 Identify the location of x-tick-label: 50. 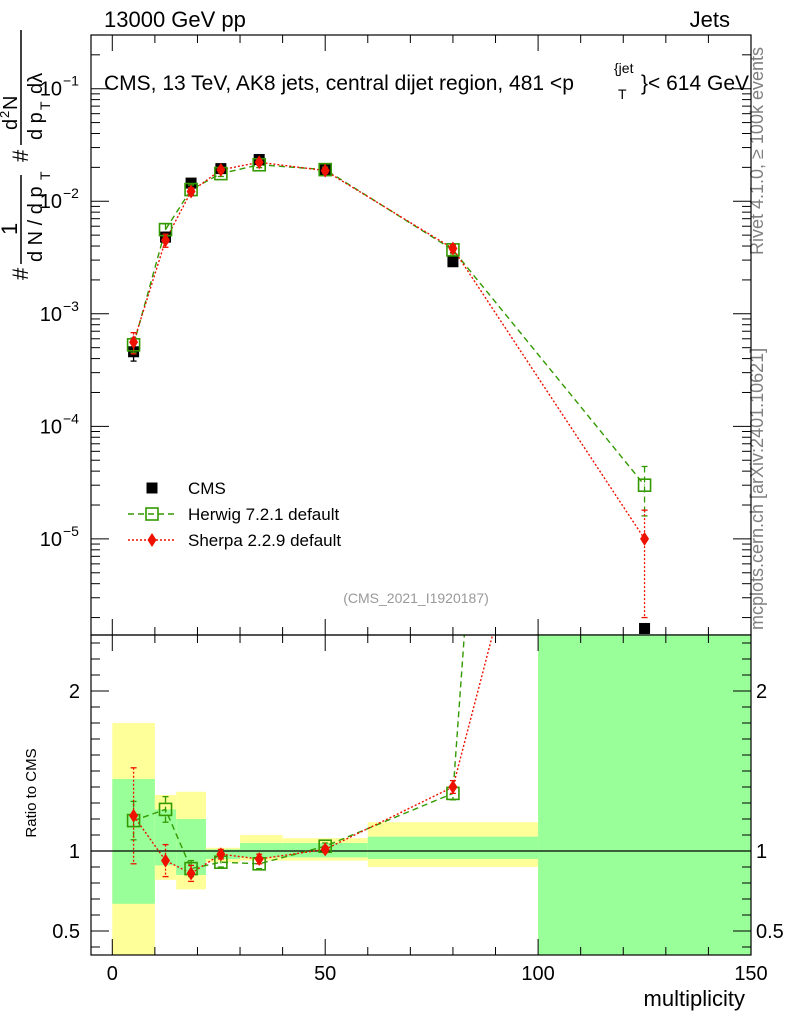
(325, 974).